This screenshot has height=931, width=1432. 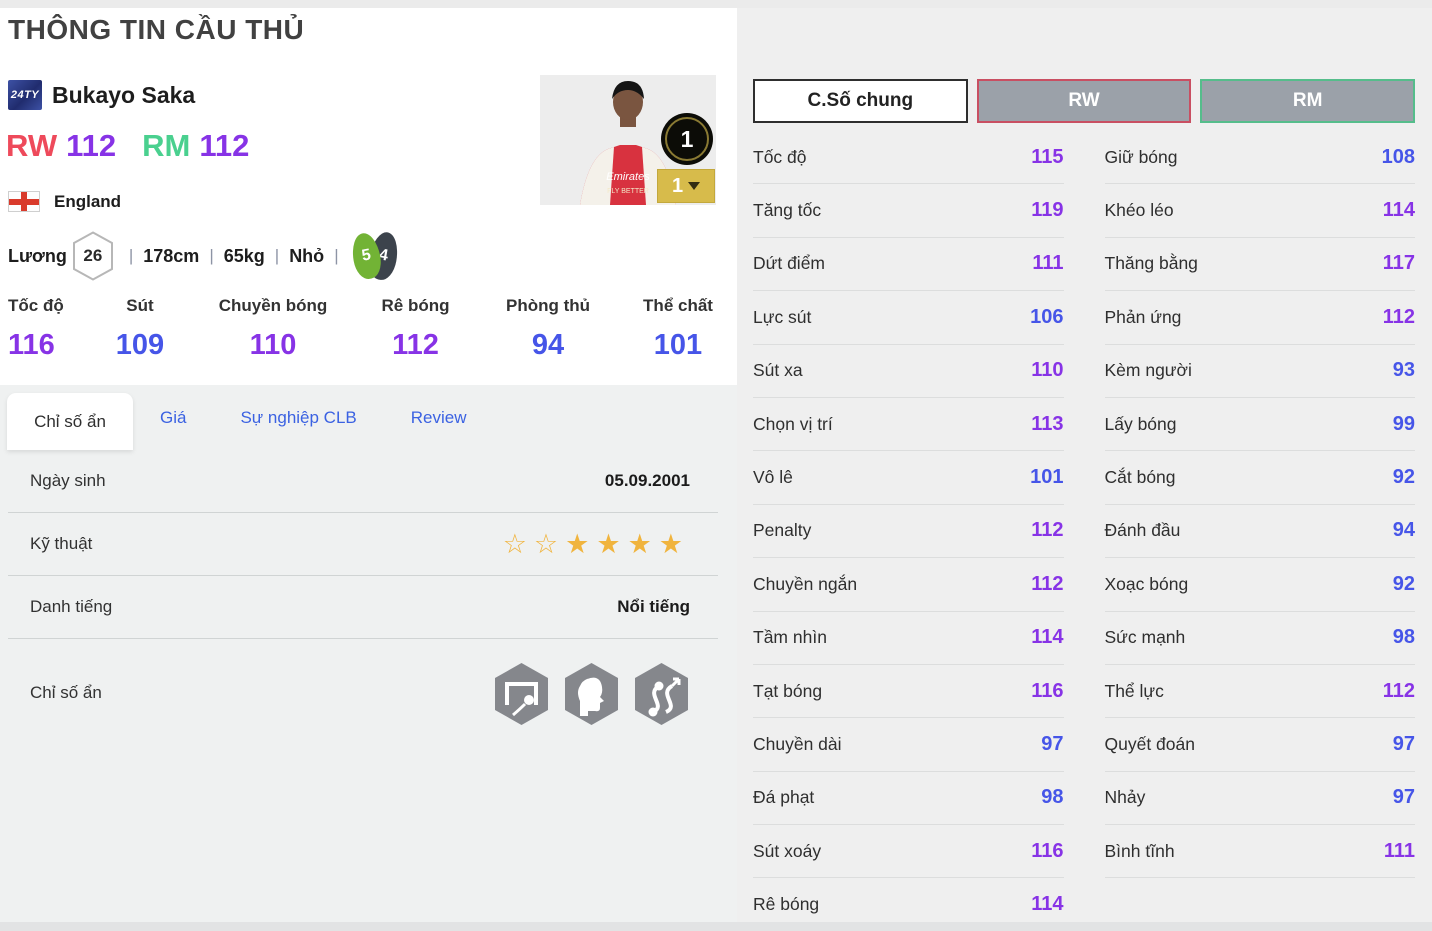 What do you see at coordinates (908, 799) in the screenshot?
I see `stat-row: Đá phạt 98` at bounding box center [908, 799].